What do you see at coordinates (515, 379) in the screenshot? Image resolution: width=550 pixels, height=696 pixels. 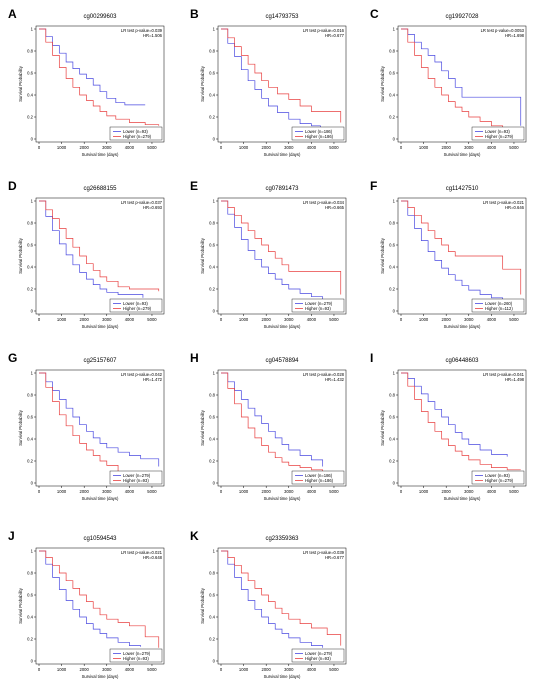 I see `hr-text: HR=1.498` at bounding box center [515, 379].